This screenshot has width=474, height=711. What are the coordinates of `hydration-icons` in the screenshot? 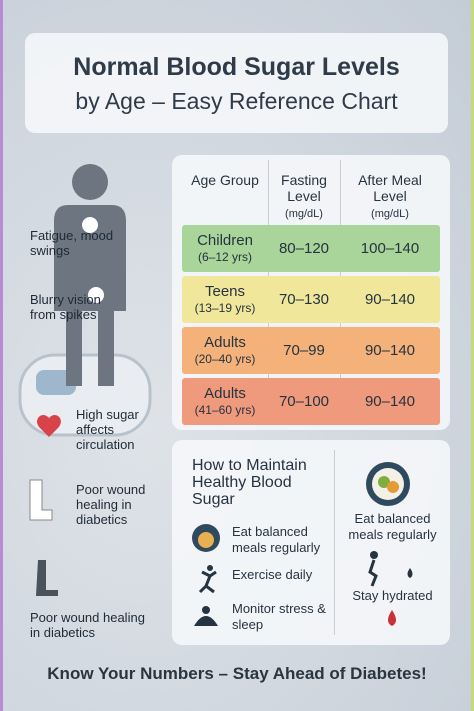 It's located at (390, 588).